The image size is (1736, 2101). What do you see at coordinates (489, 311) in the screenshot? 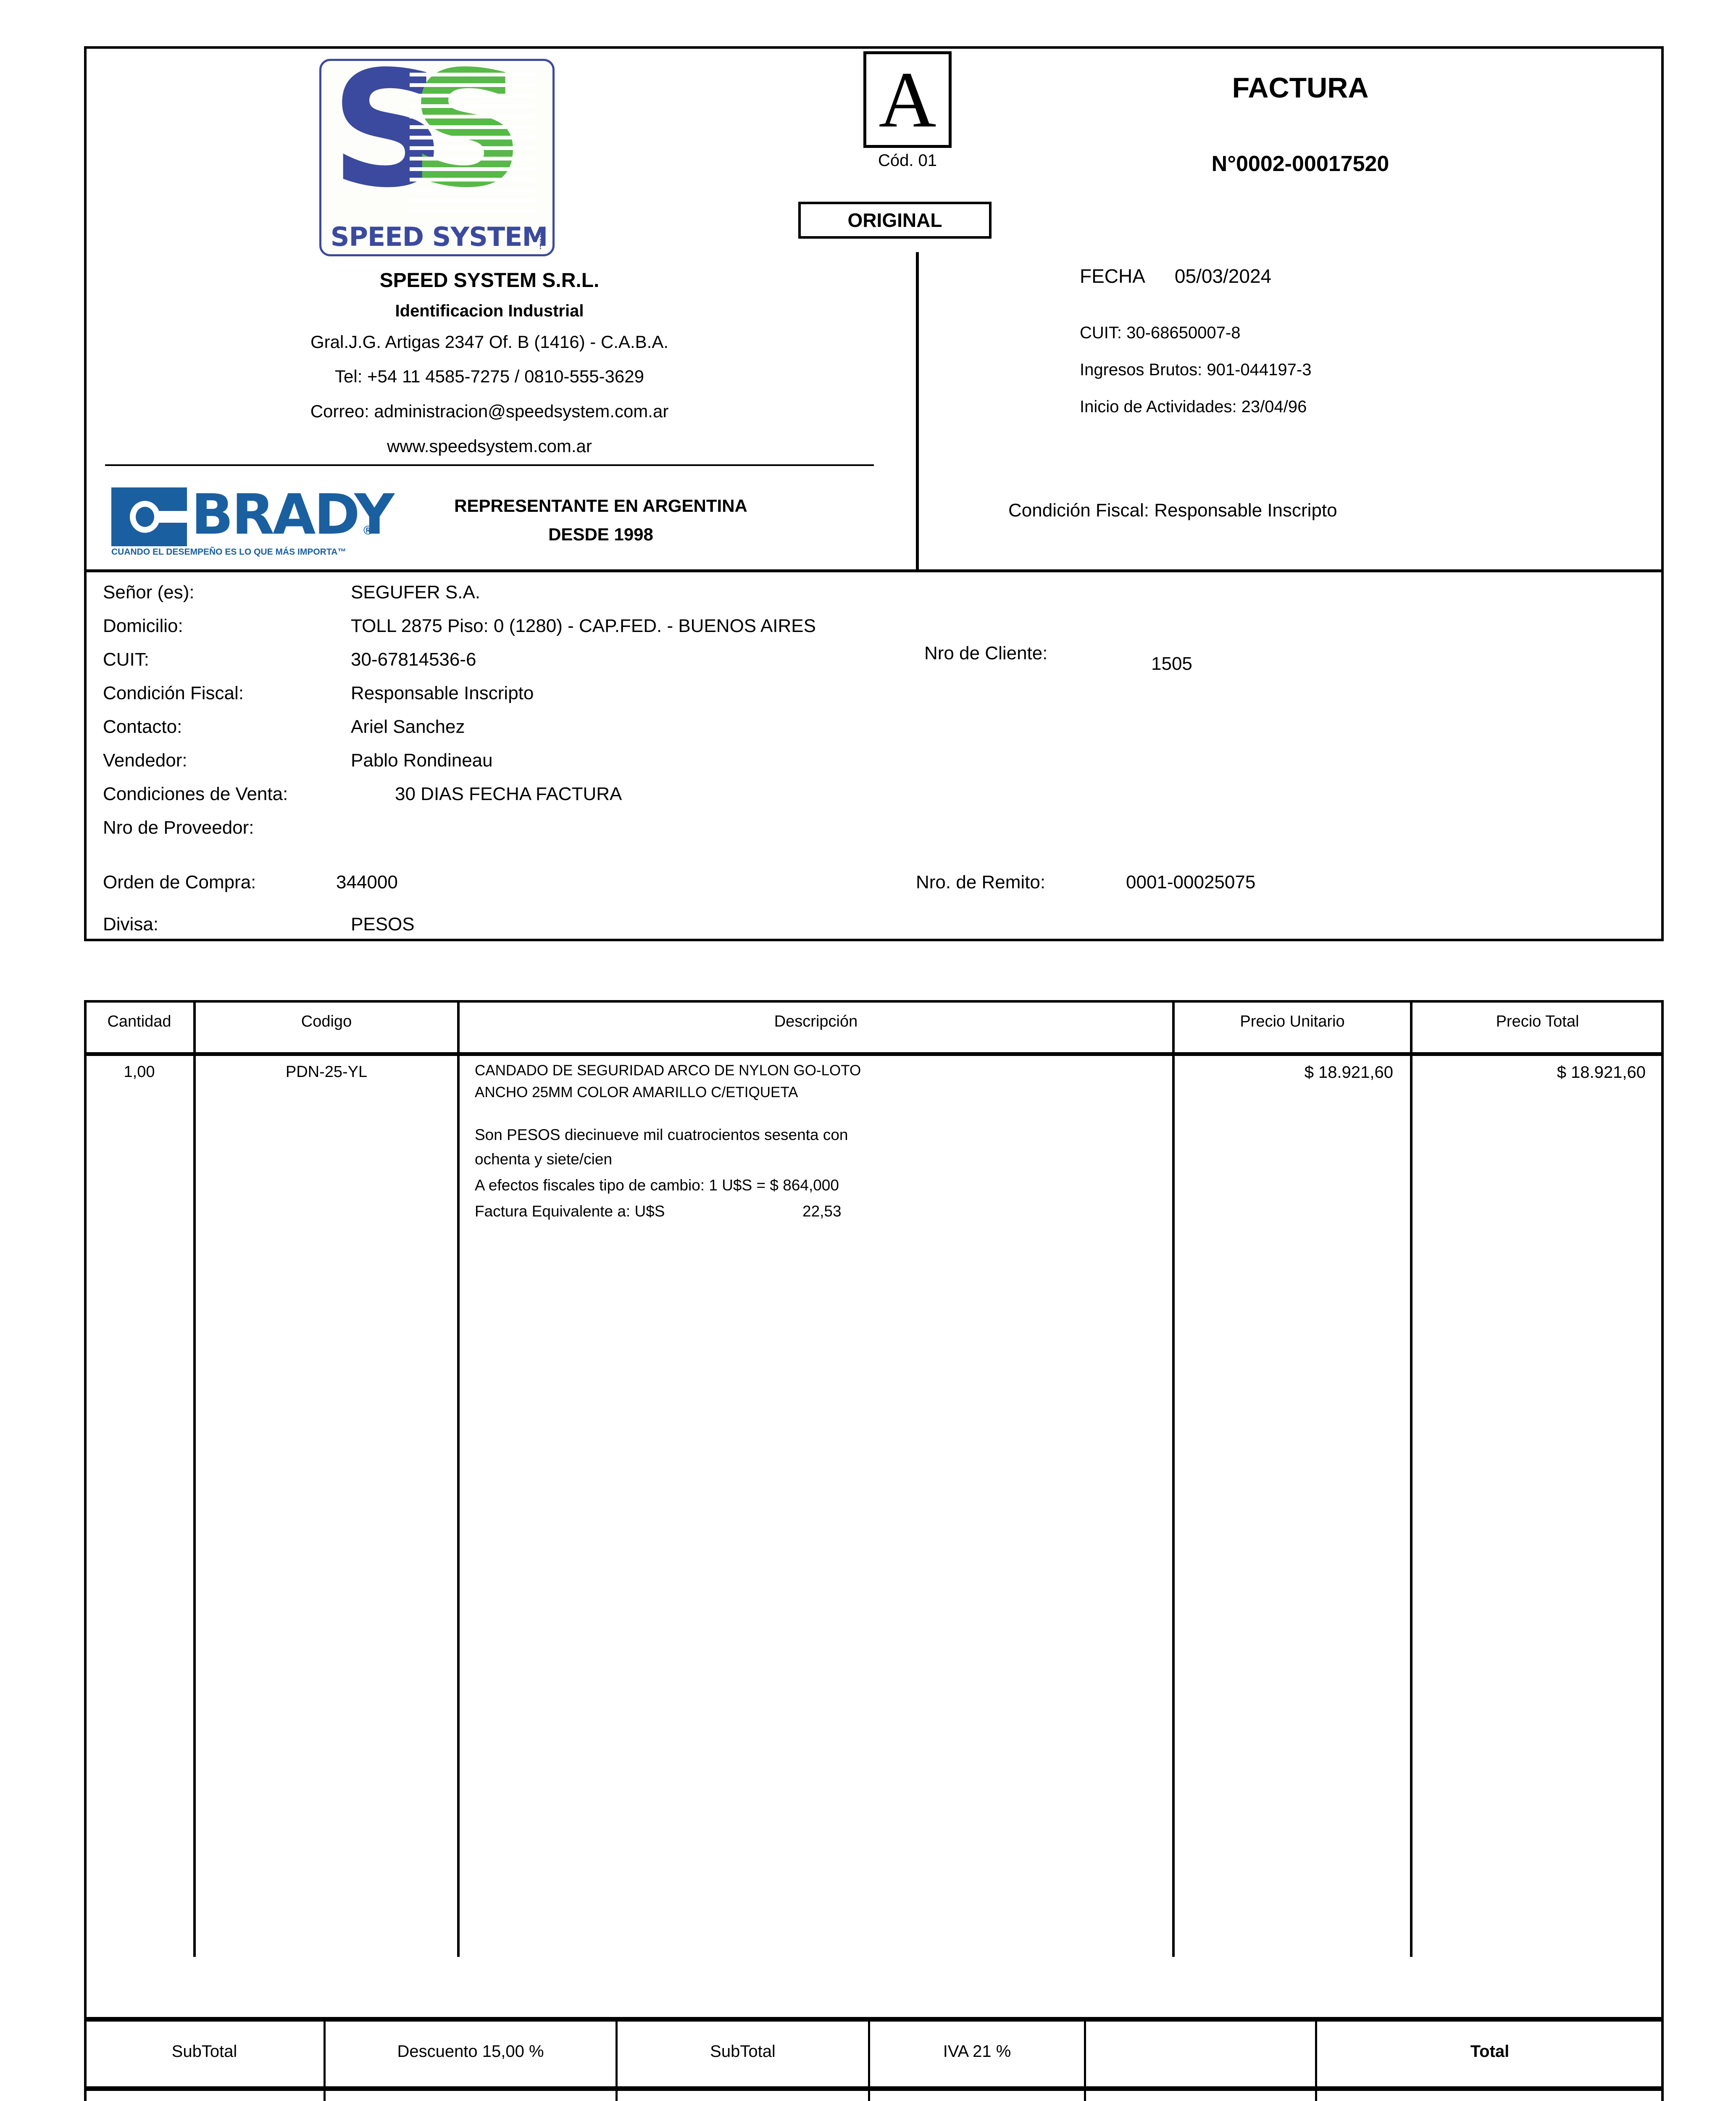
I see `issuer-subtitle: Identificacion Industrial` at bounding box center [489, 311].